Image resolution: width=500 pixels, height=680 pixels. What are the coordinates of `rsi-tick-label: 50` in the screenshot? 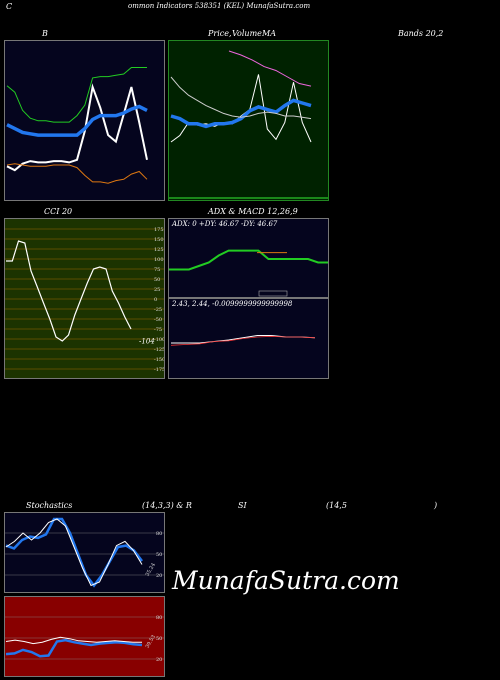 It's located at (159, 639).